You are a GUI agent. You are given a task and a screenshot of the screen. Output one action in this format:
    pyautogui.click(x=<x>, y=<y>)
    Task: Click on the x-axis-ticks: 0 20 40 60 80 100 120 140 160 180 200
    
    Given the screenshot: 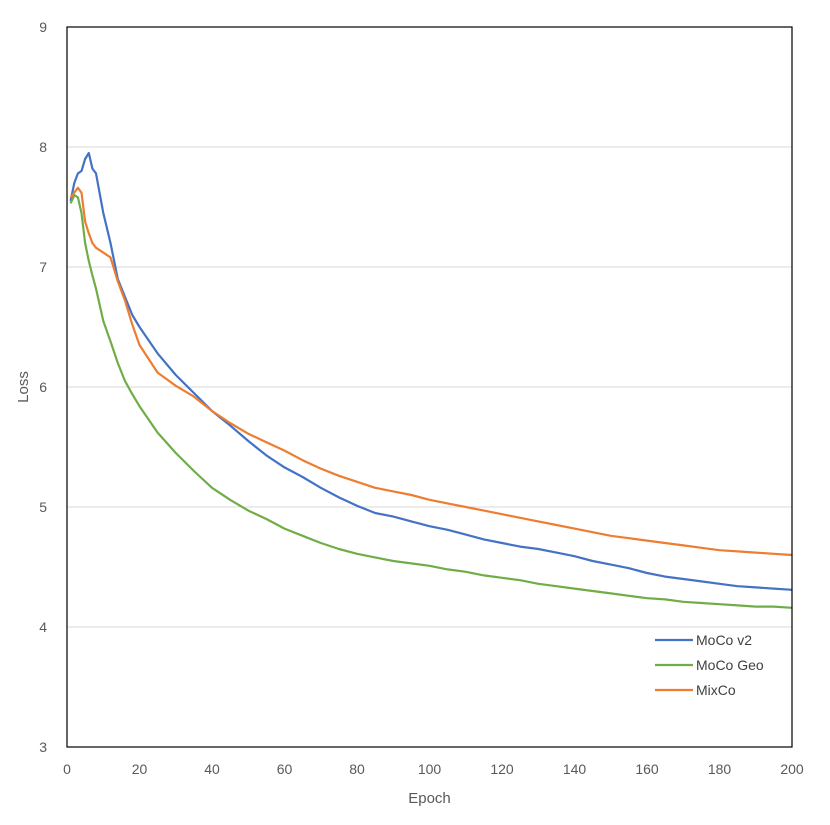 What is the action you would take?
    pyautogui.click(x=433, y=769)
    